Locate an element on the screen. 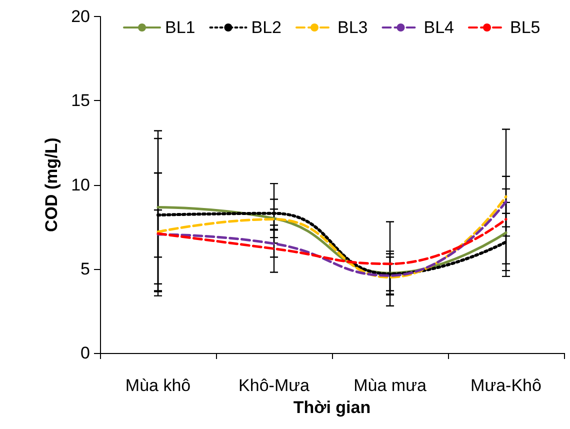 Image resolution: width=570 pixels, height=429 pixels. legend-label: BL5 is located at coordinates (525, 27).